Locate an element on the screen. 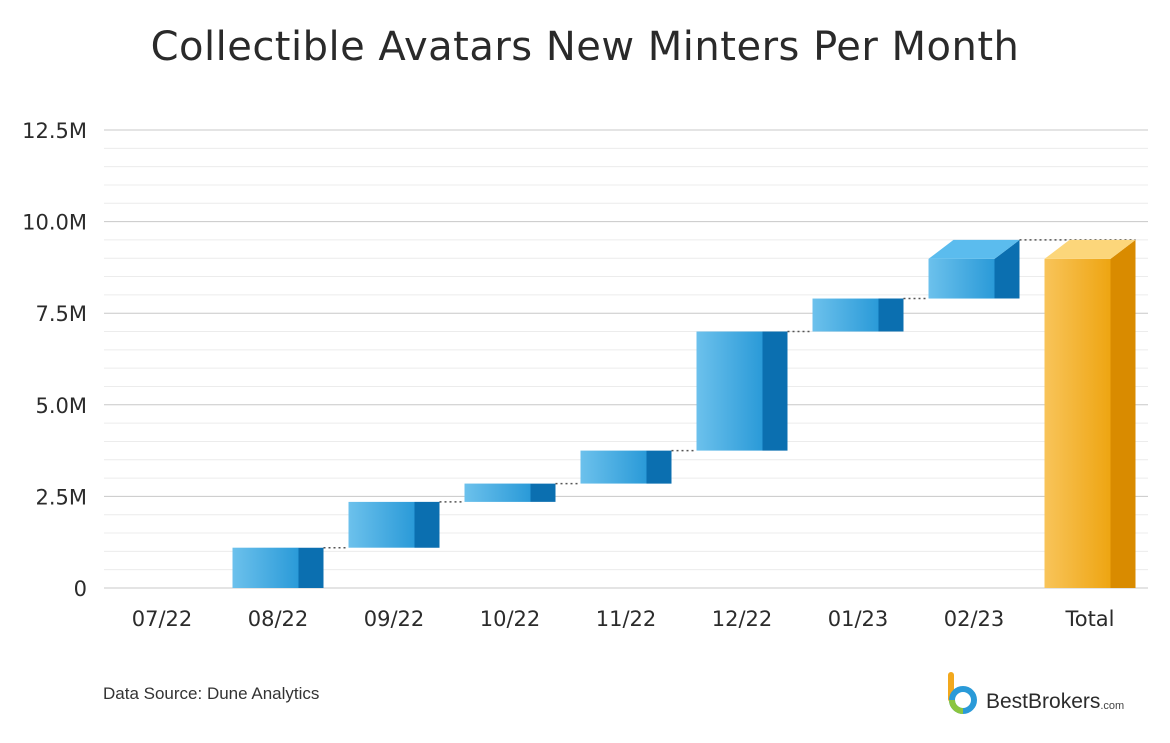  x-tick-label: 02/23 is located at coordinates (974, 619).